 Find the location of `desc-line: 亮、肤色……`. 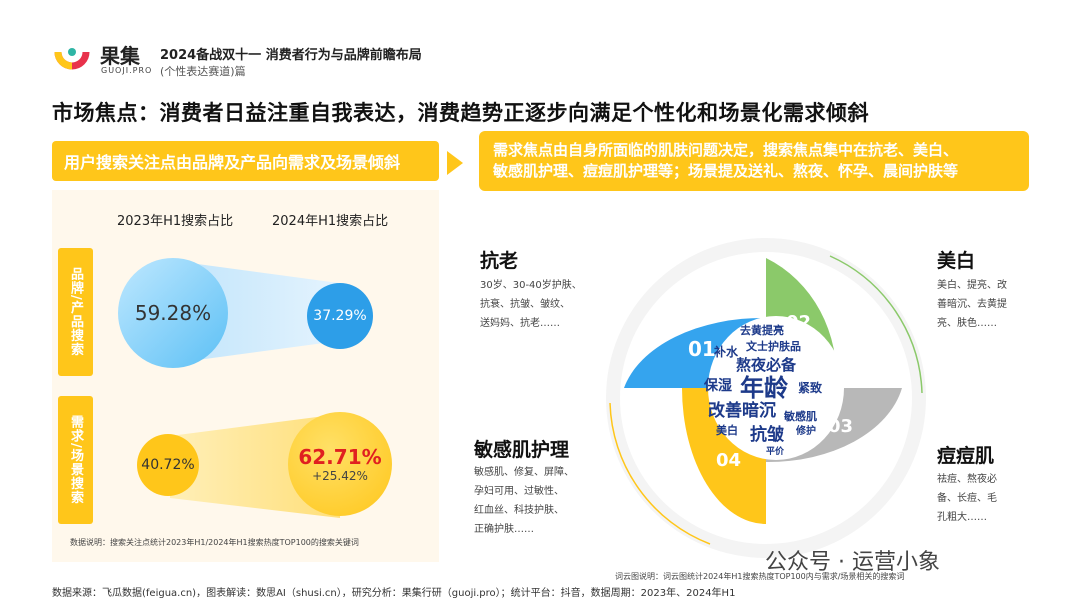

desc-line: 亮、肤色…… is located at coordinates (967, 323).